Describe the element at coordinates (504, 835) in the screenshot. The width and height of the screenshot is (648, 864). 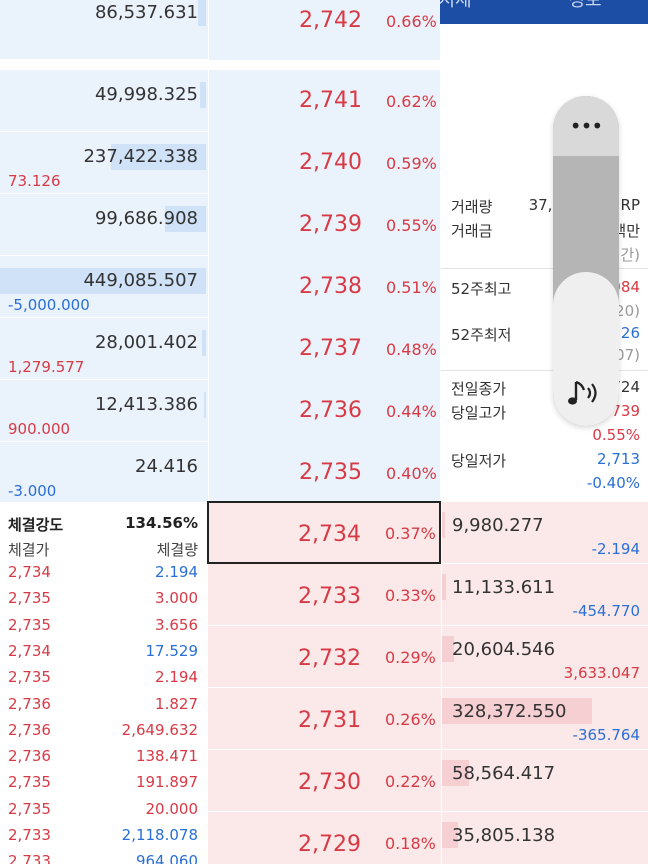
I see `bid-quantity: 35,805.138` at that location.